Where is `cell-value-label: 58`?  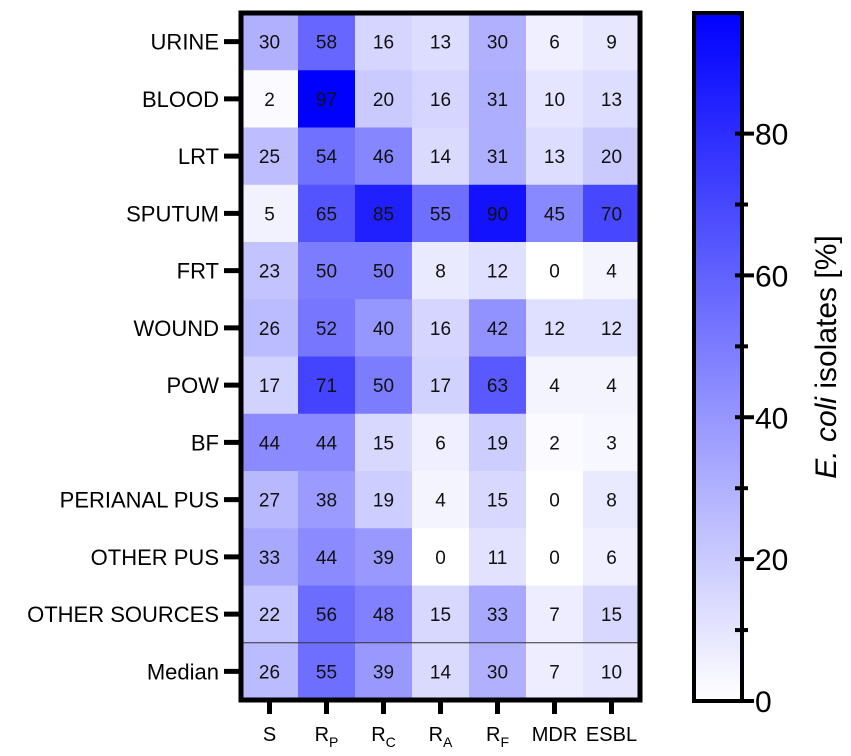 cell-value-label: 58 is located at coordinates (326, 43).